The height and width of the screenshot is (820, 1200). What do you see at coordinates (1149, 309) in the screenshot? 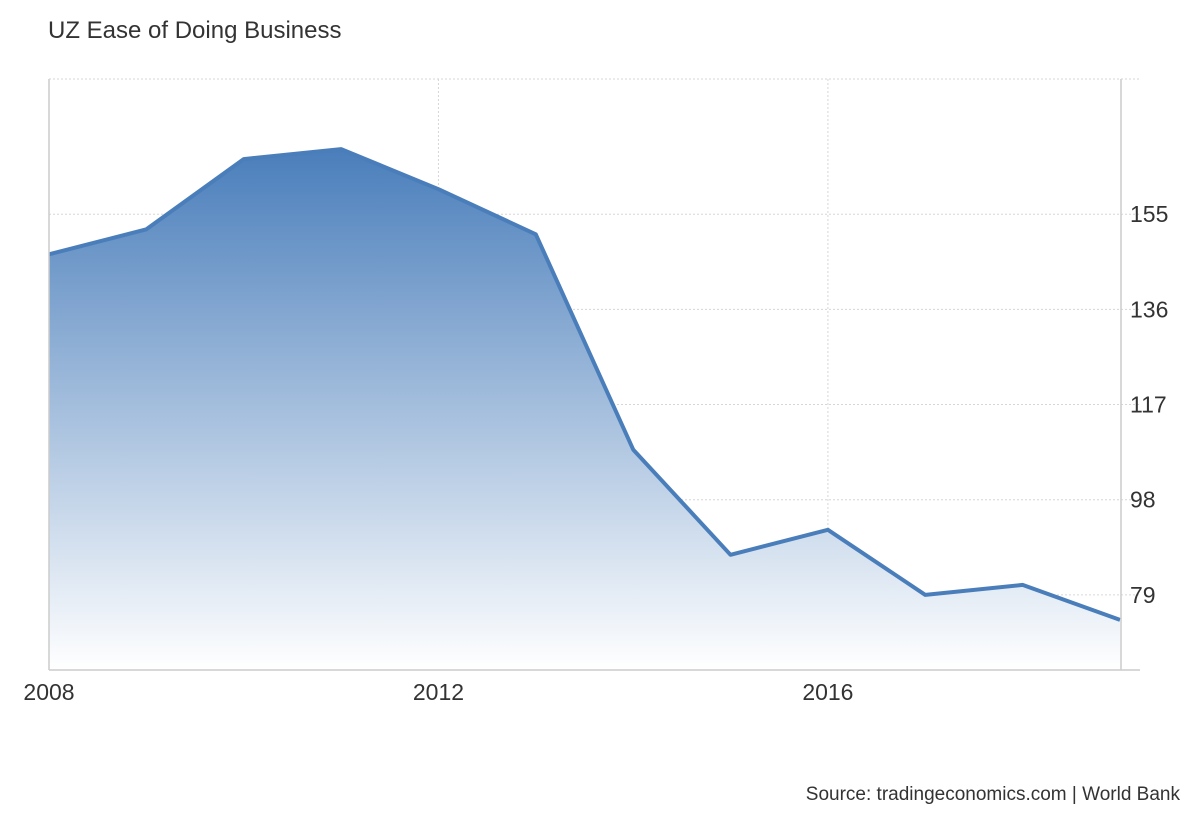
I see `y-tick-label: 136` at bounding box center [1149, 309].